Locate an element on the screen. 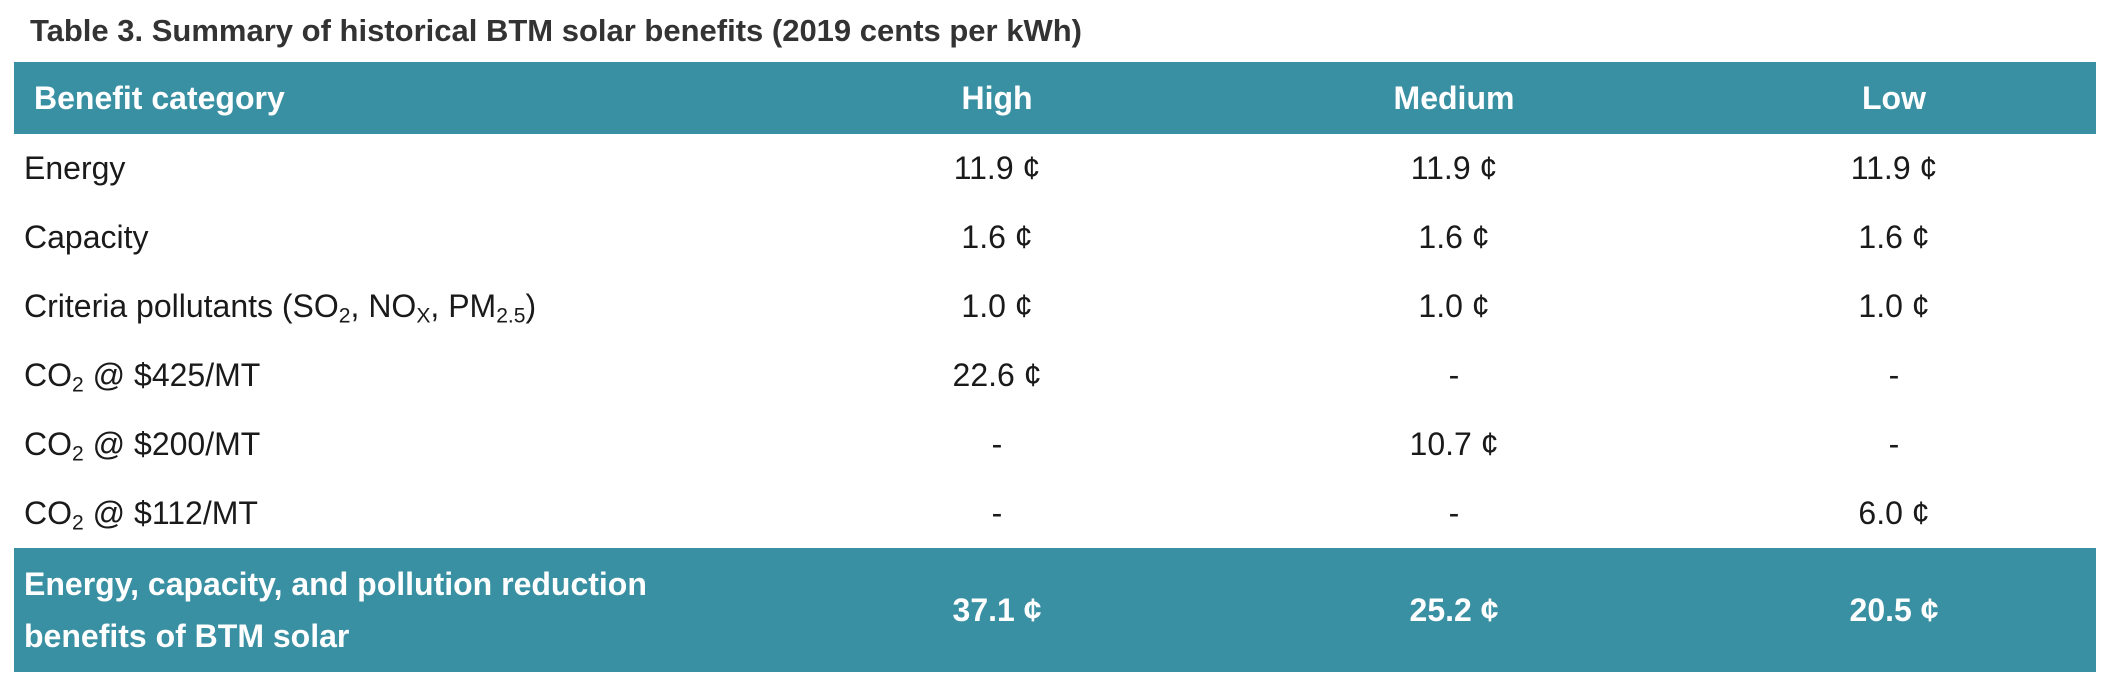 The image size is (2107, 674). total-medium: 25.2 ¢ is located at coordinates (1454, 610).